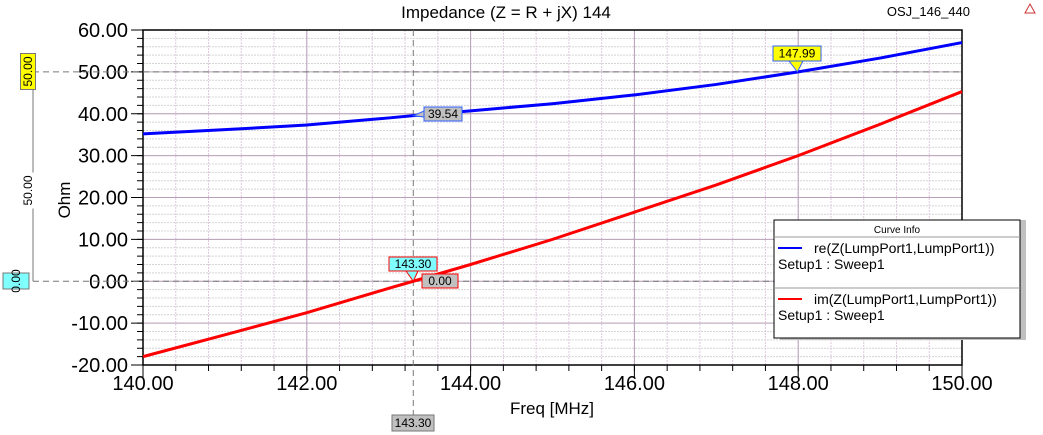  What do you see at coordinates (470, 384) in the screenshot?
I see `x-tick-label: 144.00` at bounding box center [470, 384].